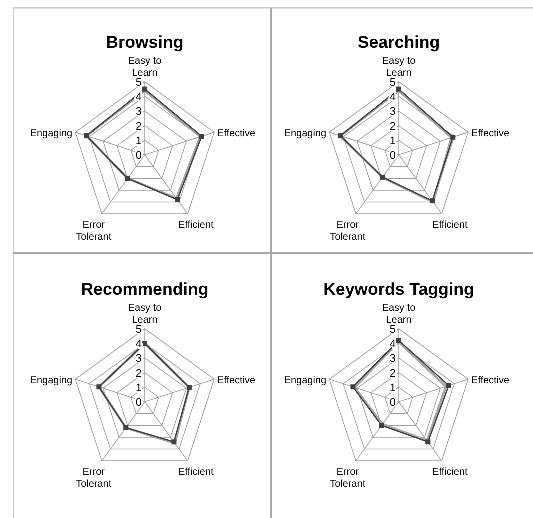 The height and width of the screenshot is (518, 533). What do you see at coordinates (145, 289) in the screenshot?
I see `chart-title: Recommending` at bounding box center [145, 289].